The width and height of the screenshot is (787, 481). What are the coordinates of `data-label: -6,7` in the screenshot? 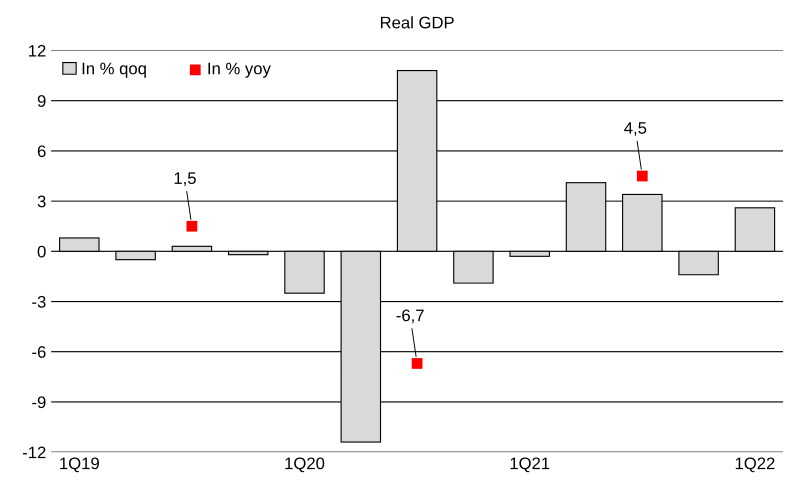 It's located at (410, 316).